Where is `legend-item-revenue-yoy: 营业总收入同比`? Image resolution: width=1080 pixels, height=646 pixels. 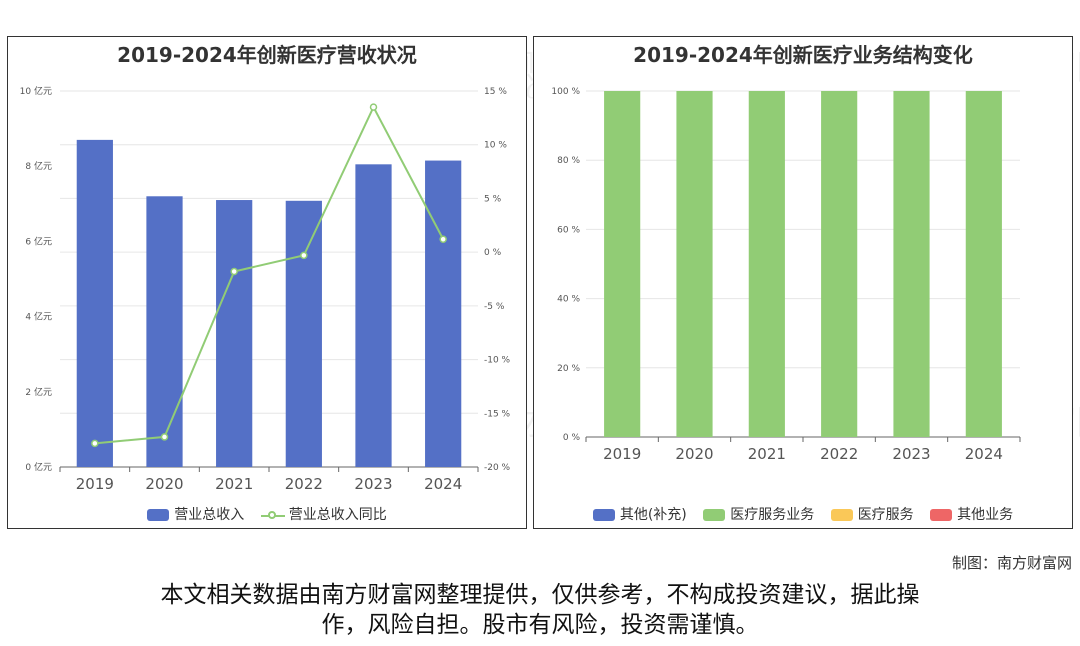 legend-item-revenue-yoy: 营业总收入同比 is located at coordinates (323, 514).